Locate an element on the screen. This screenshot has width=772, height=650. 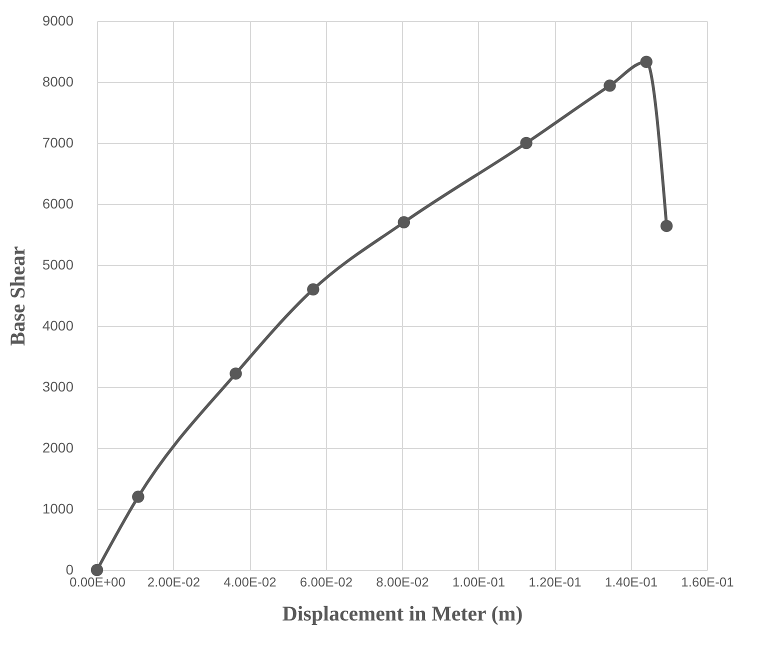
y-tick-label: 4000 is located at coordinates (58, 326).